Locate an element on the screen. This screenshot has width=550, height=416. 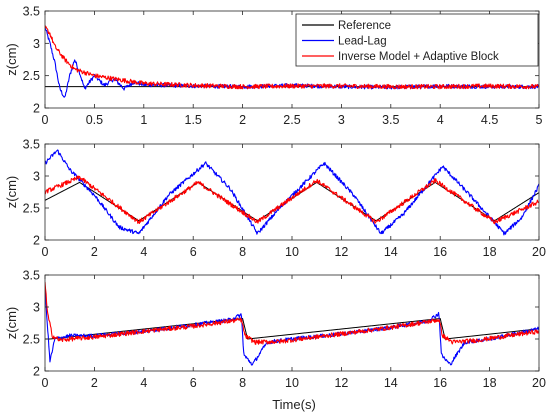
x-tick-label: 1.5 is located at coordinates (193, 120).